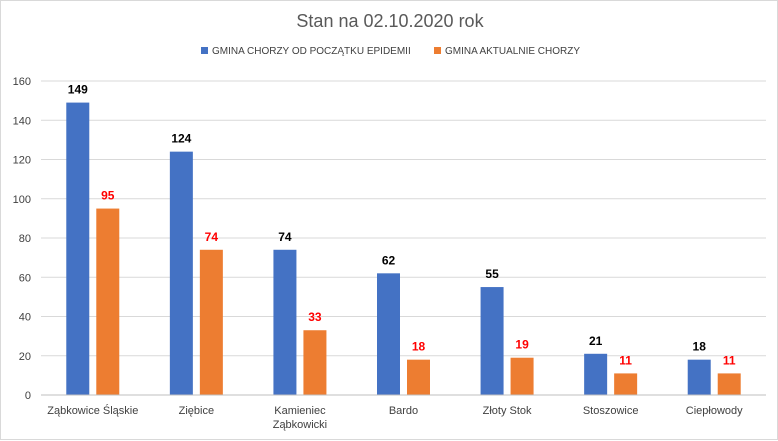 The image size is (778, 441). Describe the element at coordinates (108, 196) in the screenshot. I see `data-label: 95` at that location.